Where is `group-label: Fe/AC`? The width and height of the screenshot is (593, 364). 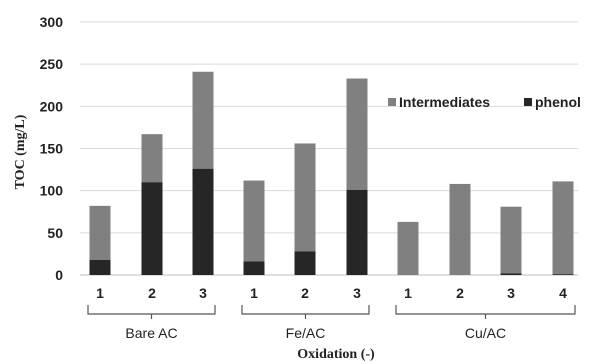
group-label: Fe/AC is located at coordinates (306, 333).